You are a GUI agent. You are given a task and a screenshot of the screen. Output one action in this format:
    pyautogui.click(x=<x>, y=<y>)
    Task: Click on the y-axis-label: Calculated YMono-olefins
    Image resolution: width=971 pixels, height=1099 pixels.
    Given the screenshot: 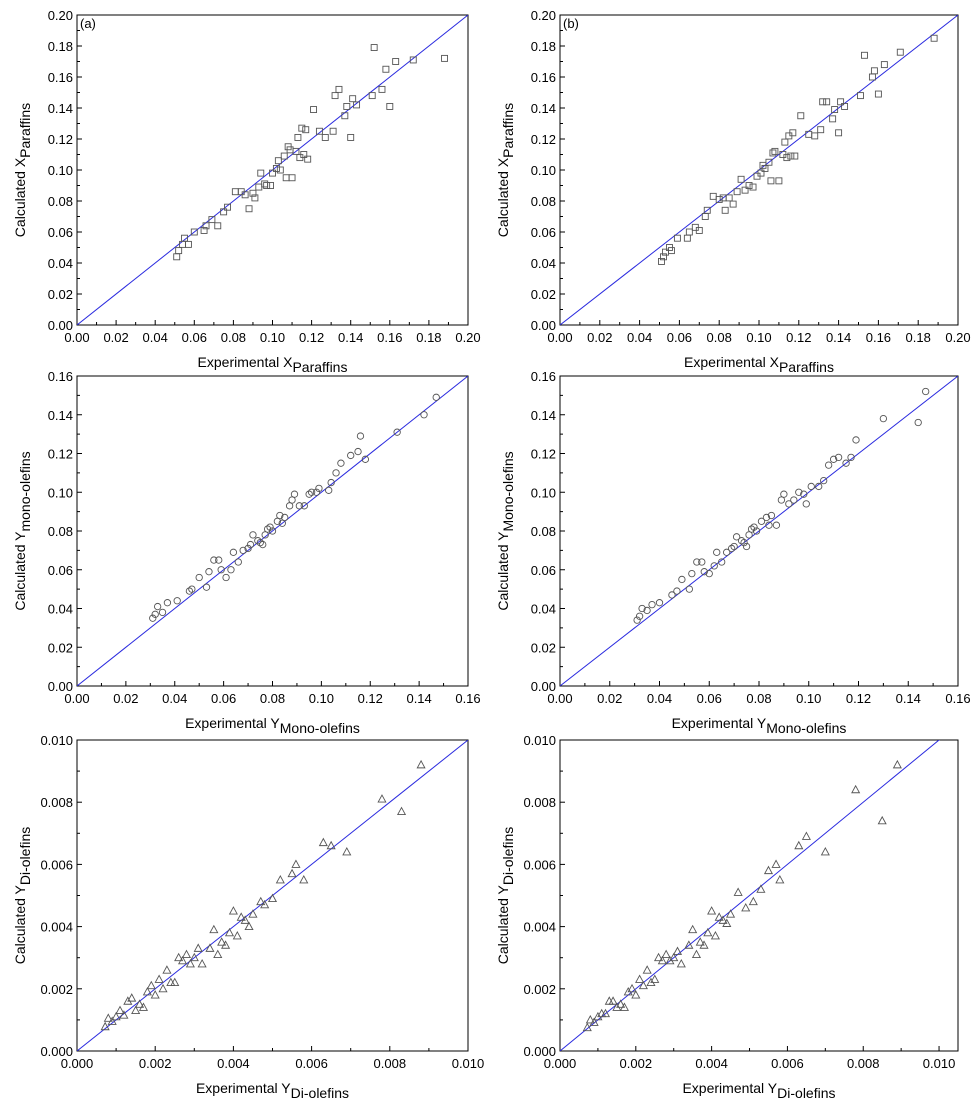 What is the action you would take?
    pyautogui.click(x=505, y=530)
    